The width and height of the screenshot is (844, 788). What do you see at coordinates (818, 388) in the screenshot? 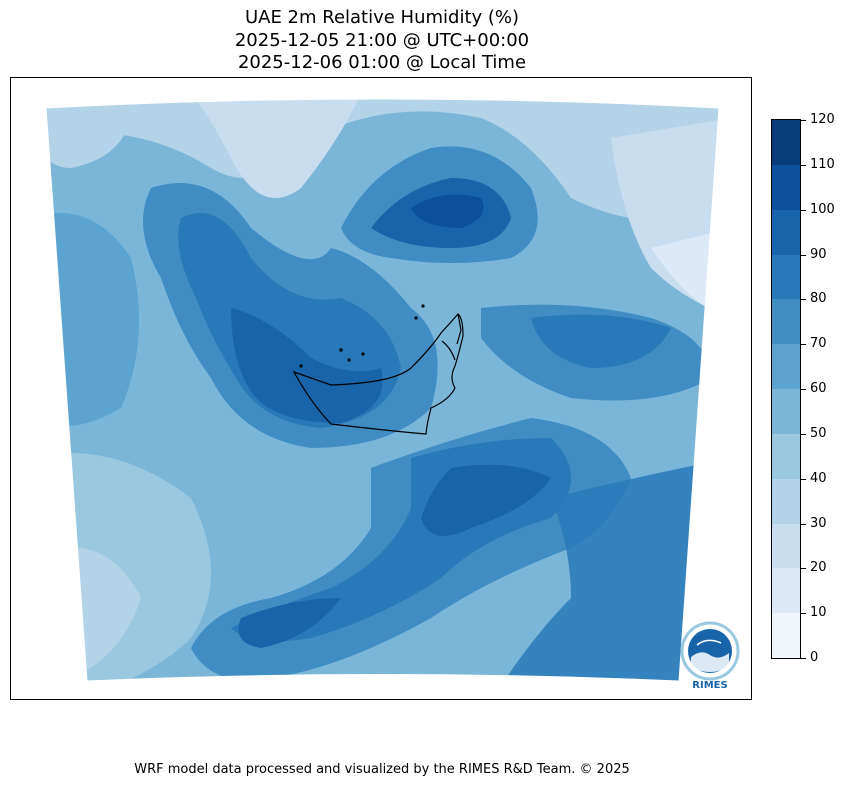
I see `colorbar-tick-label: 60` at bounding box center [818, 388].